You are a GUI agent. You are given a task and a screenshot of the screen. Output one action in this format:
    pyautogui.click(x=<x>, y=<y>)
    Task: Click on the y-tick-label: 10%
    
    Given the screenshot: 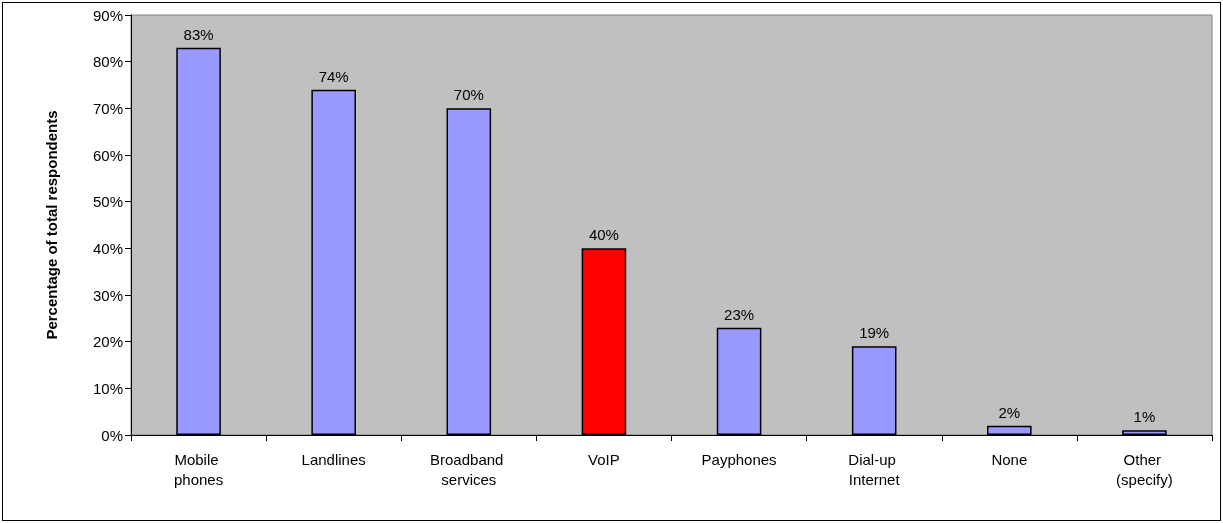 What is the action you would take?
    pyautogui.click(x=107, y=388)
    